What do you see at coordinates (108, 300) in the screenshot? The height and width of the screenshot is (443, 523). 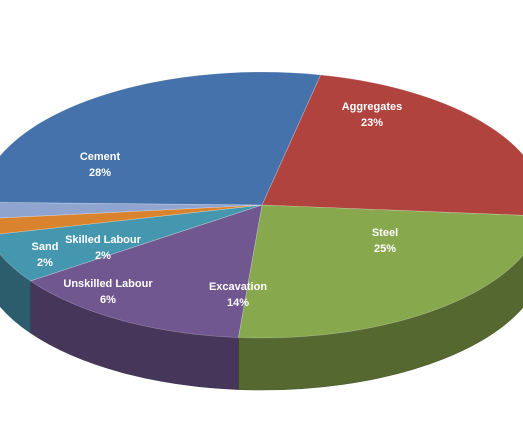 I see `label-pct-unskilled-labour: 6%` at bounding box center [108, 300].